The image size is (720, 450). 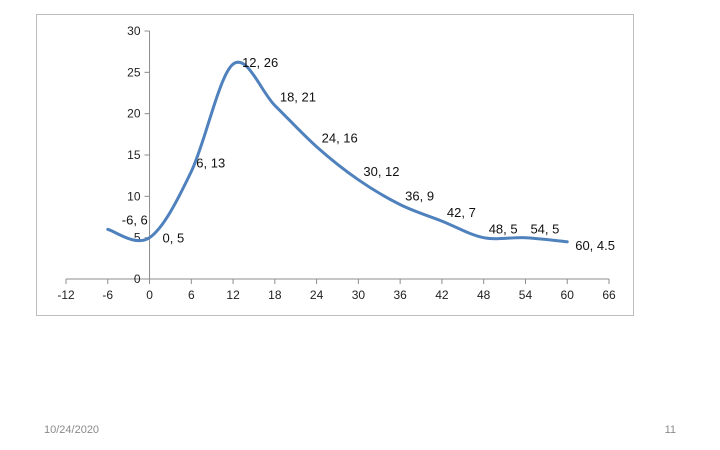 I want to click on x-tick-label: 66, so click(x=609, y=295).